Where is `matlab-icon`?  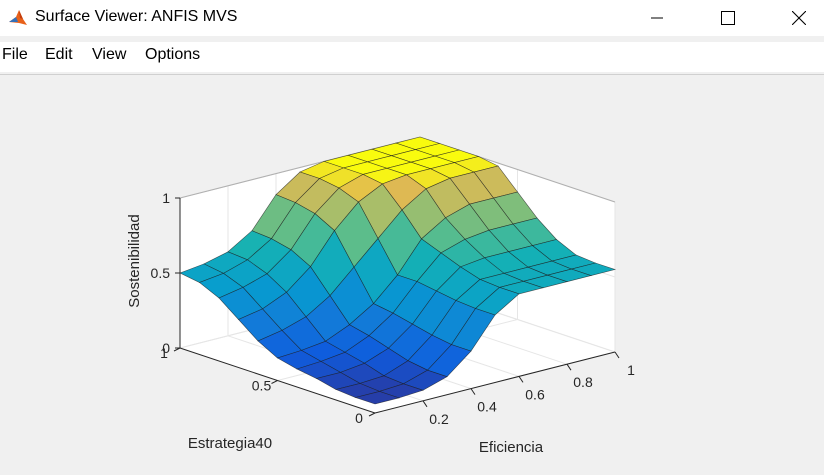 matlab-icon is located at coordinates (18, 18).